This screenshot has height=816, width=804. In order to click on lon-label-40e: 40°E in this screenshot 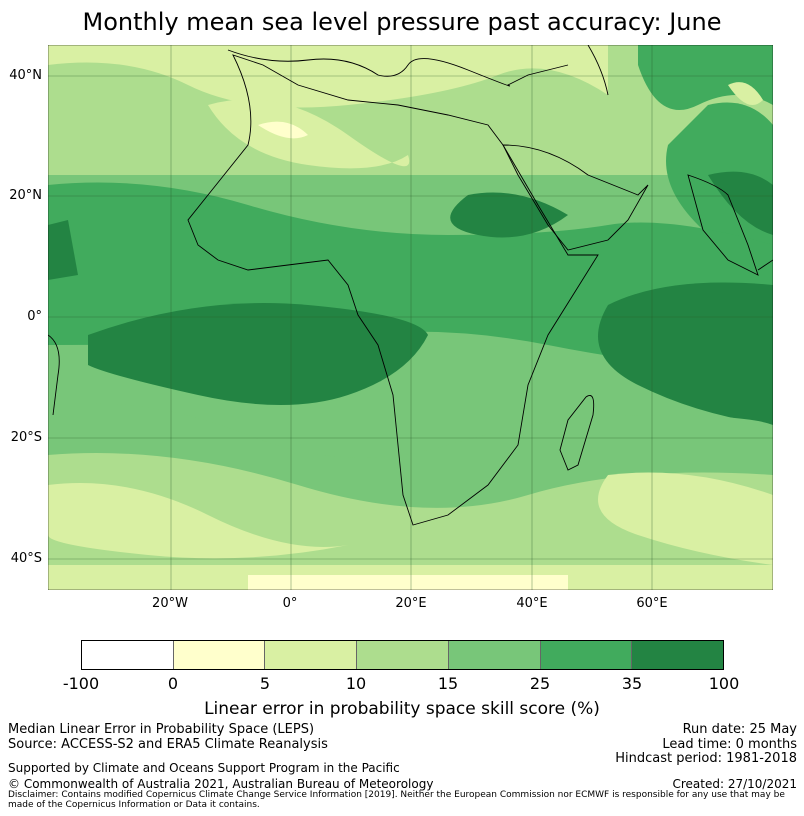, I will do `click(532, 603)`.